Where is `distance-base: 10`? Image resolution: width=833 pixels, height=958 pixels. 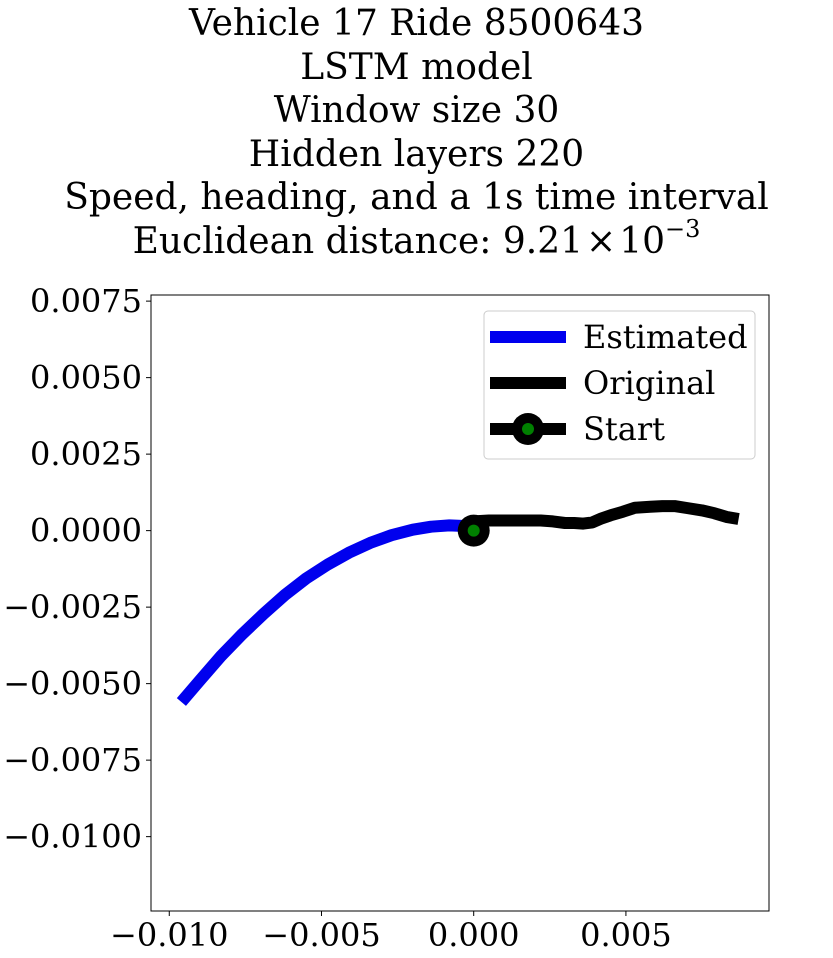
distance-base: 10 is located at coordinates (642, 241).